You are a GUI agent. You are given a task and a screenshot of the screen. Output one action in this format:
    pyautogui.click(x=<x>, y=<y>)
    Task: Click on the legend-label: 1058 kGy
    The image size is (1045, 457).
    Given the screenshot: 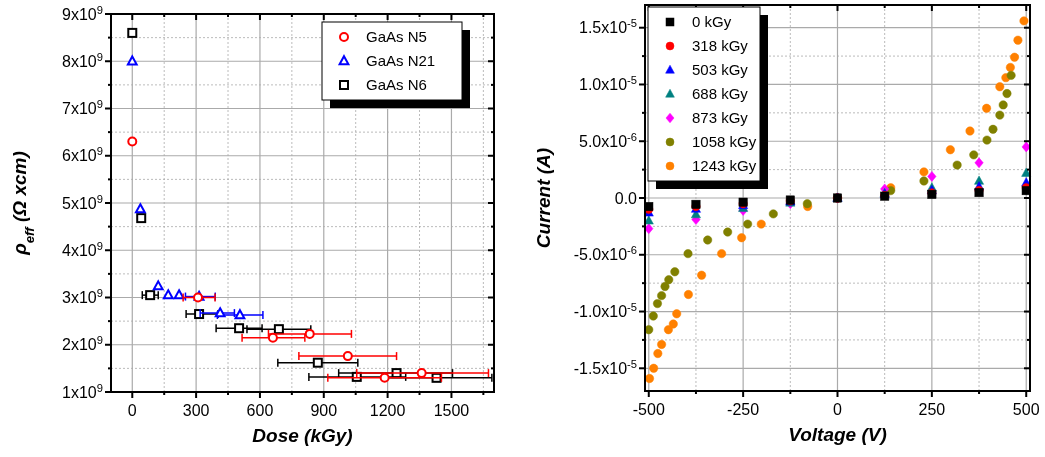 What is the action you would take?
    pyautogui.click(x=724, y=142)
    